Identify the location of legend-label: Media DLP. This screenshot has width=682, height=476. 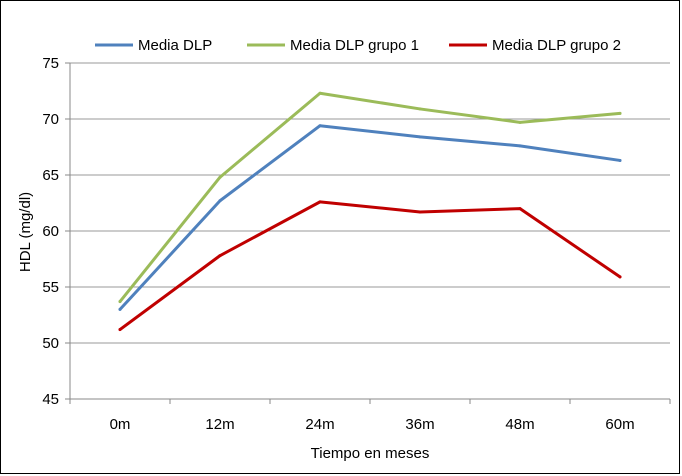
(175, 45).